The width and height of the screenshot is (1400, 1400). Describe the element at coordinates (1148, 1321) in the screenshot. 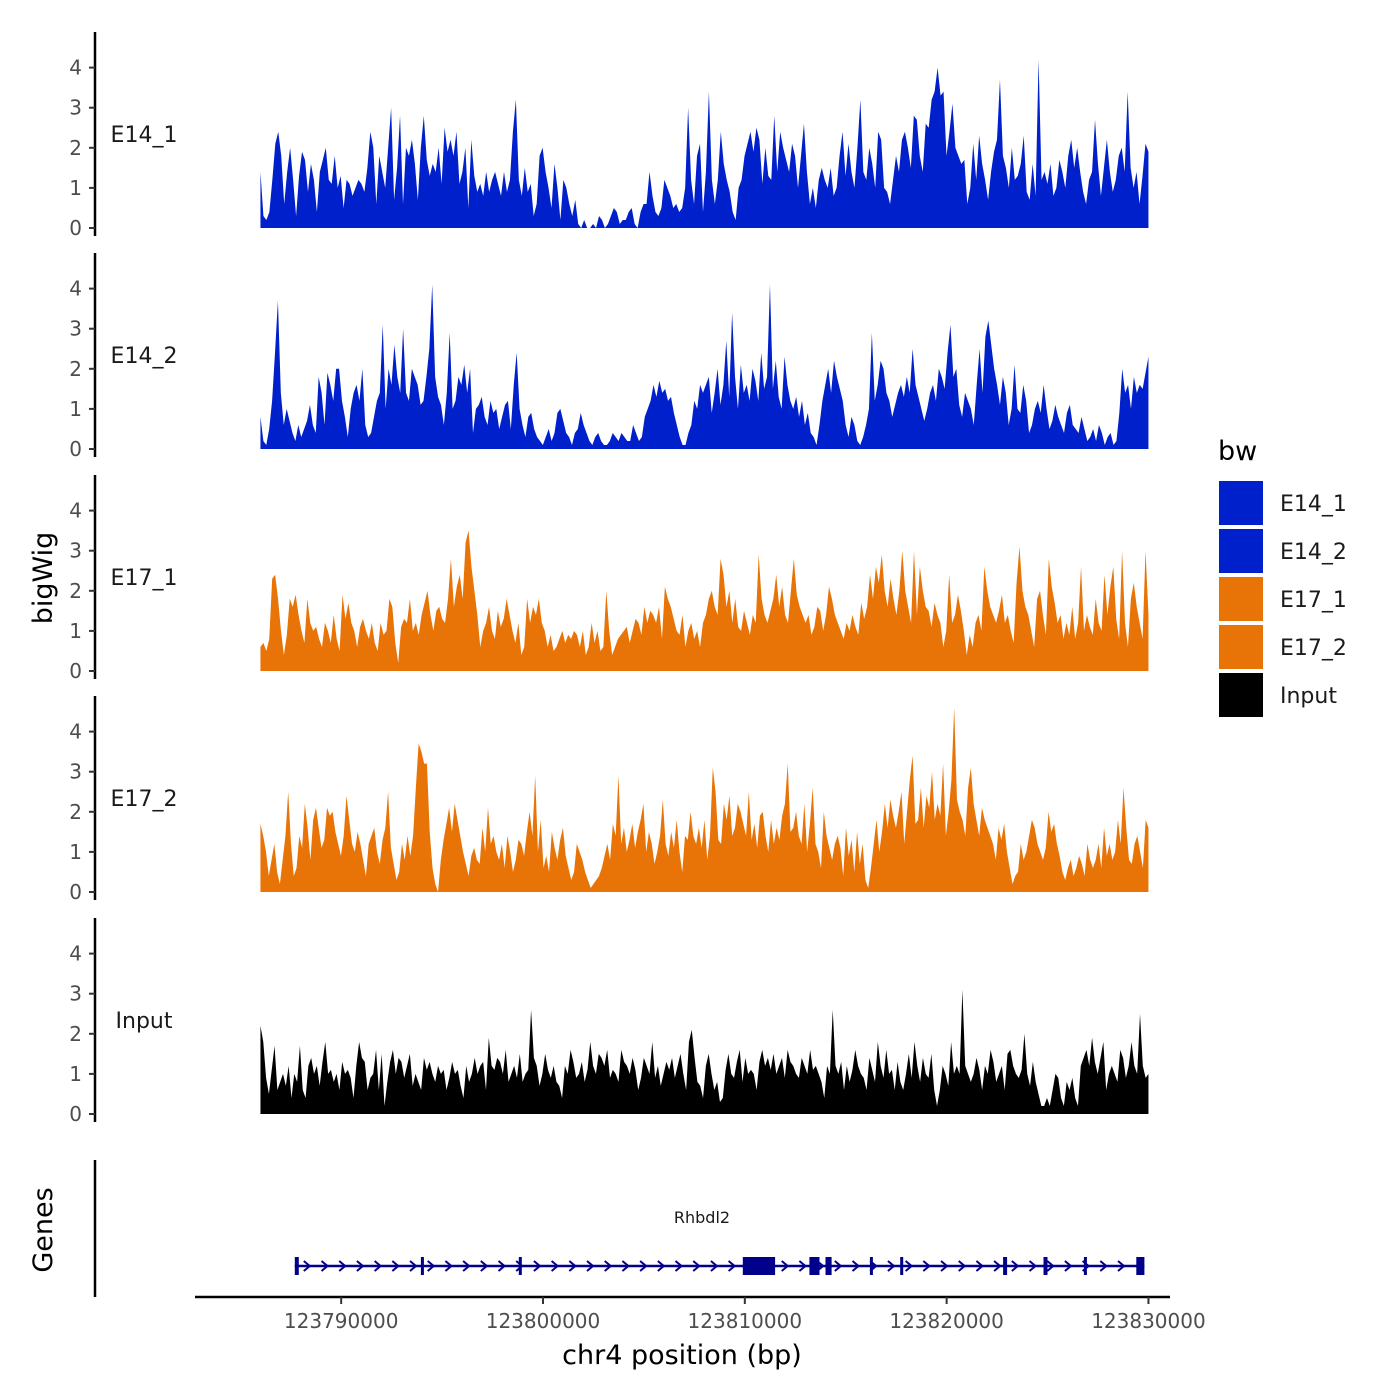

I see `x-tick-label: 123830000` at that location.